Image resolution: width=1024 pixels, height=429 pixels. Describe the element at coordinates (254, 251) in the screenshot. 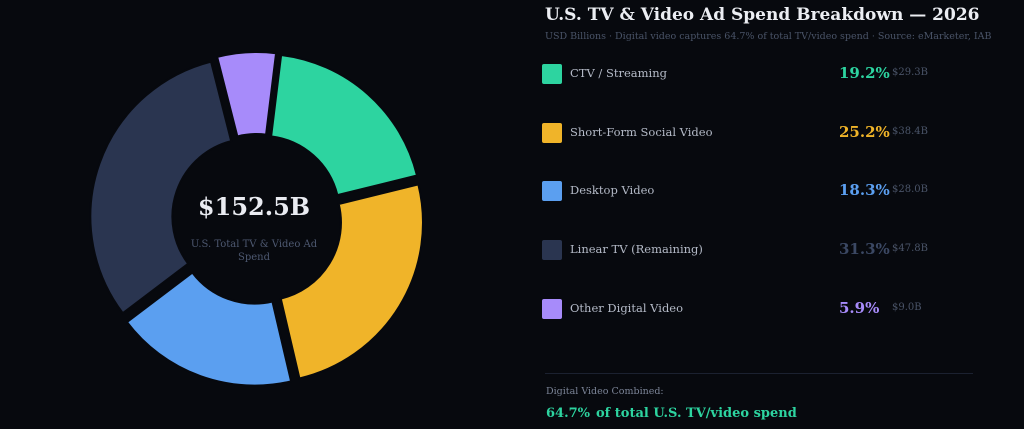

I see `center-total-label: U.S. Total TV & Video Ad Spend` at that location.